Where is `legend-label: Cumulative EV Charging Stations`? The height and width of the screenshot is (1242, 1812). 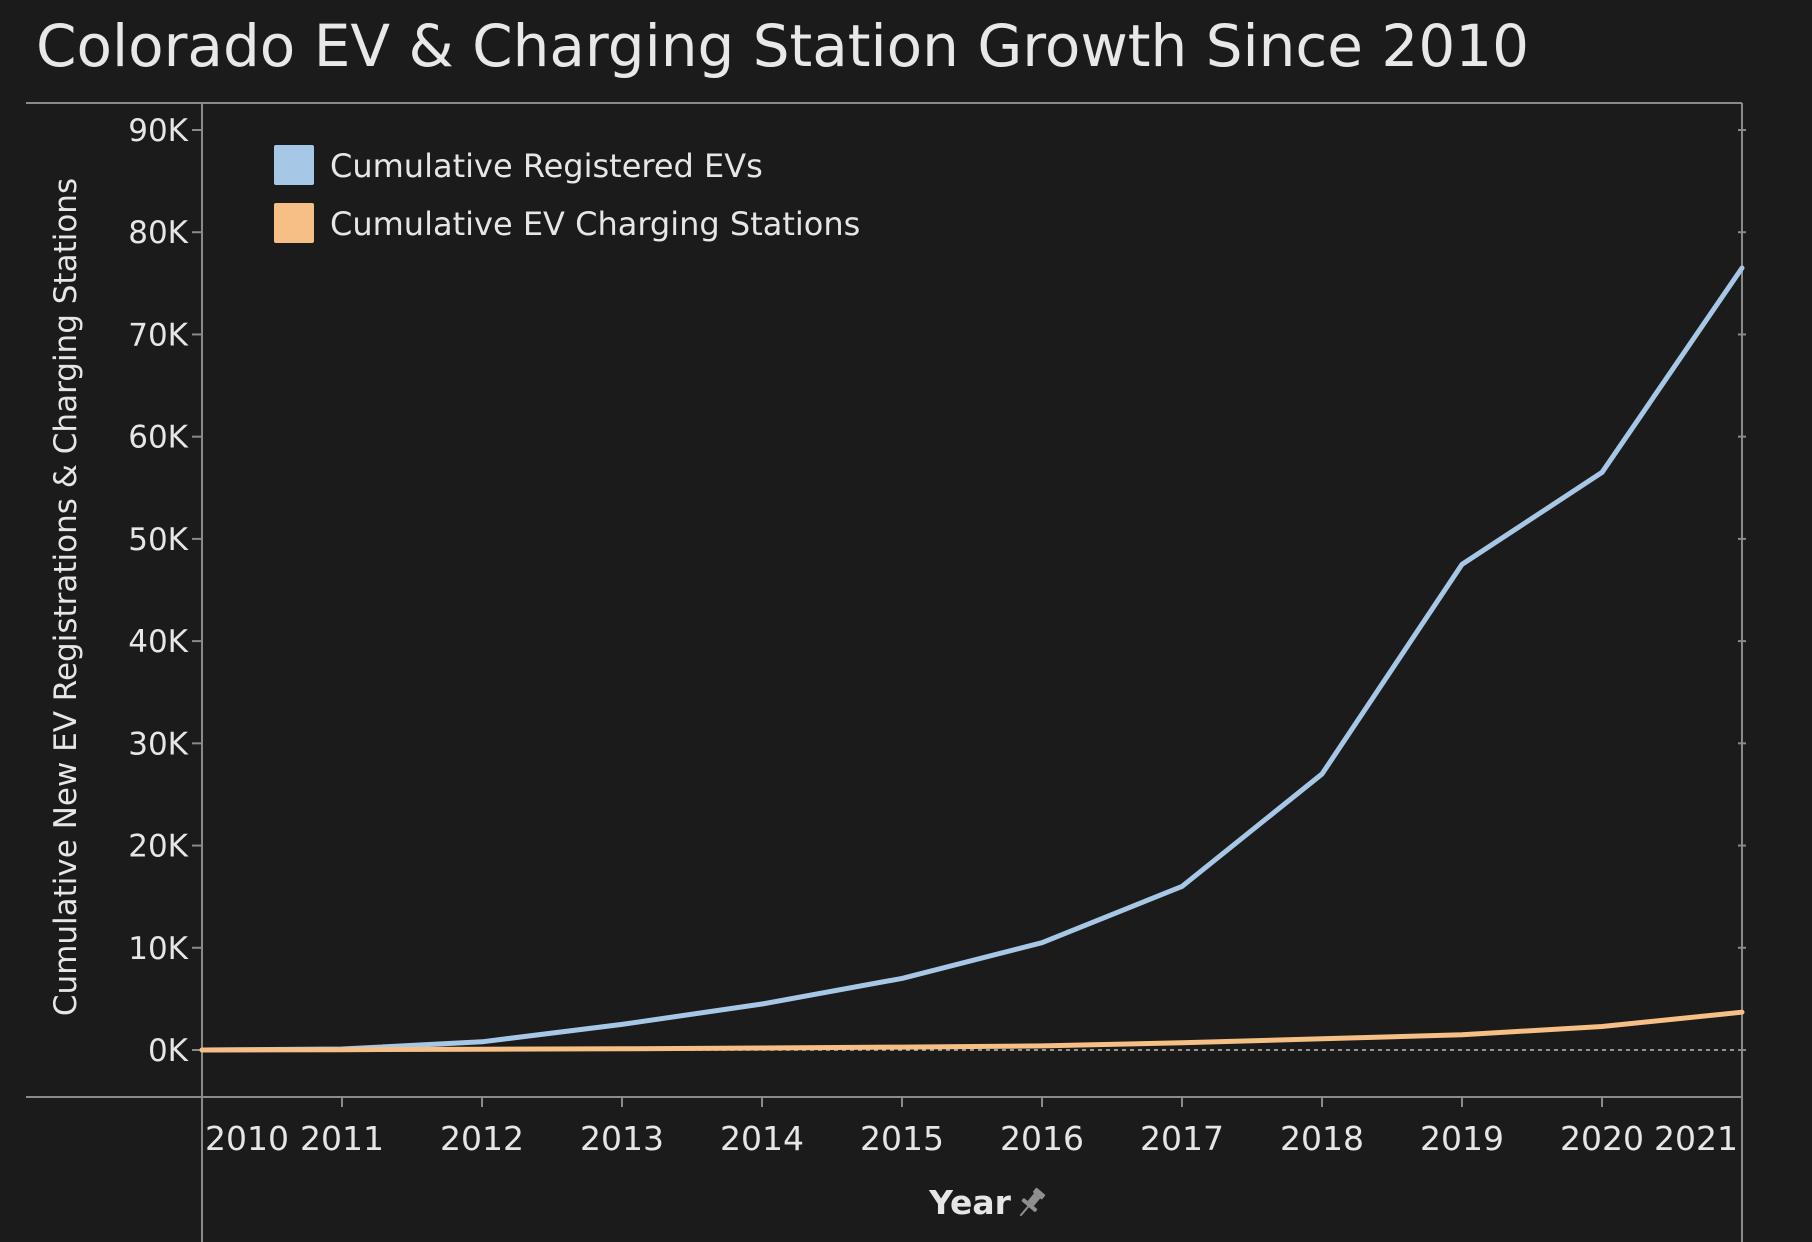
legend-label: Cumulative EV Charging Stations is located at coordinates (595, 224).